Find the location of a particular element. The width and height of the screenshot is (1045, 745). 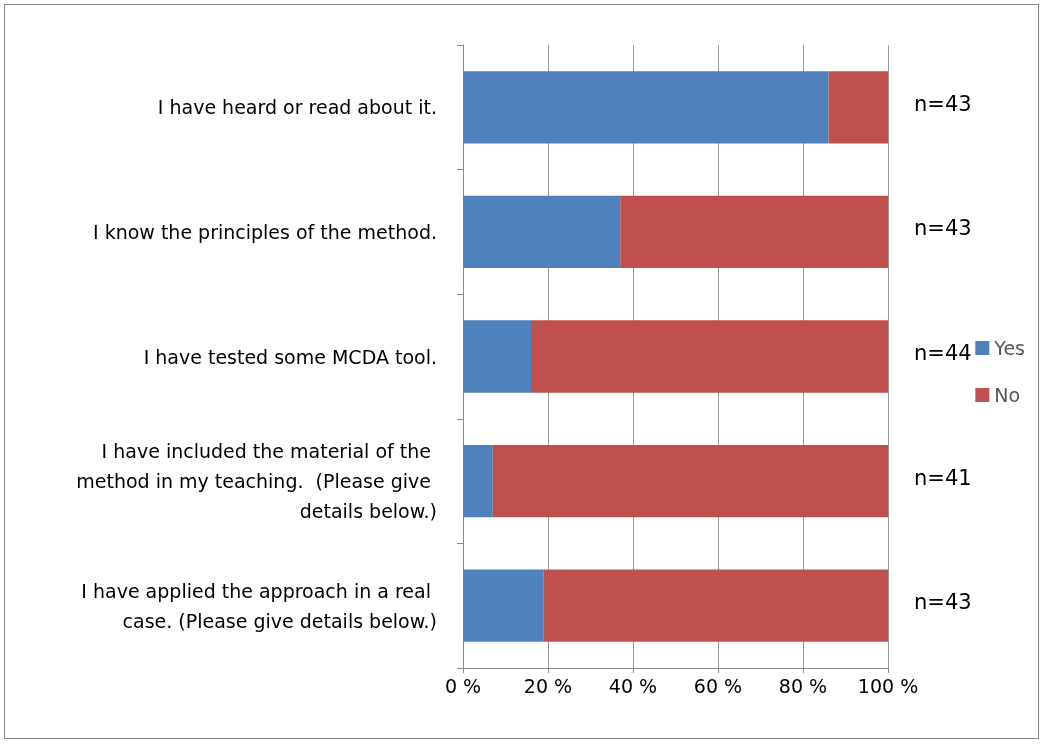

x-tick-label: 20 % is located at coordinates (548, 685).